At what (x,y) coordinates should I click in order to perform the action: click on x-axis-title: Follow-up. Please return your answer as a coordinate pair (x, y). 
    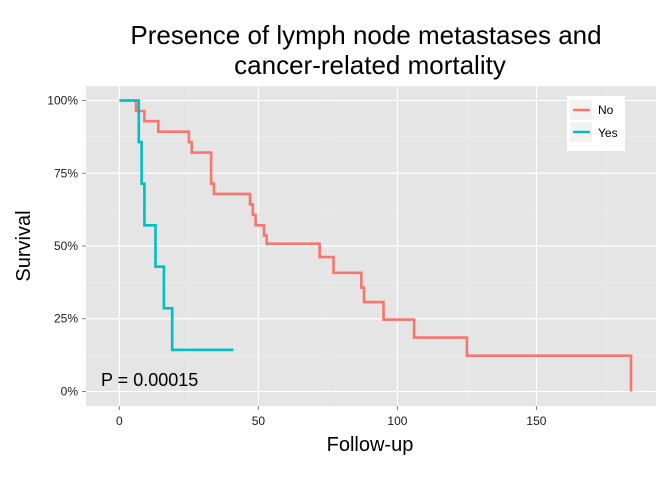
    Looking at the image, I should click on (370, 445).